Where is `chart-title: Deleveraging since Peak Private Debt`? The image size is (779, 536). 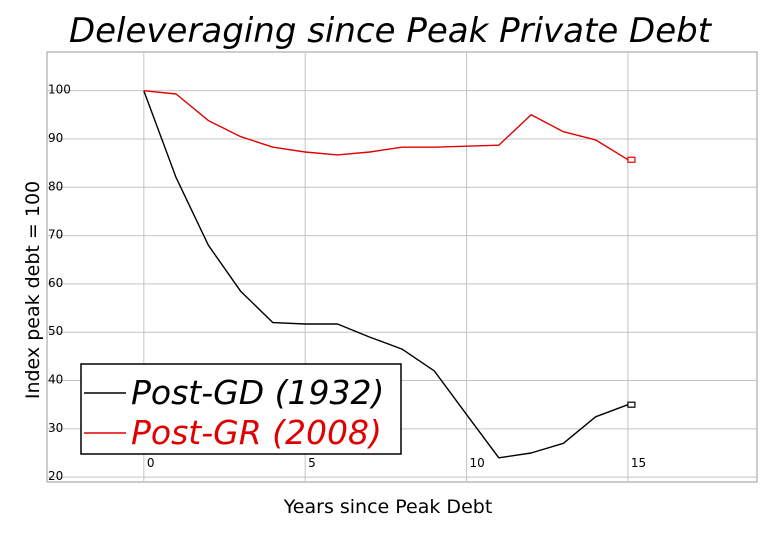
chart-title: Deleveraging since Peak Private Debt is located at coordinates (391, 31).